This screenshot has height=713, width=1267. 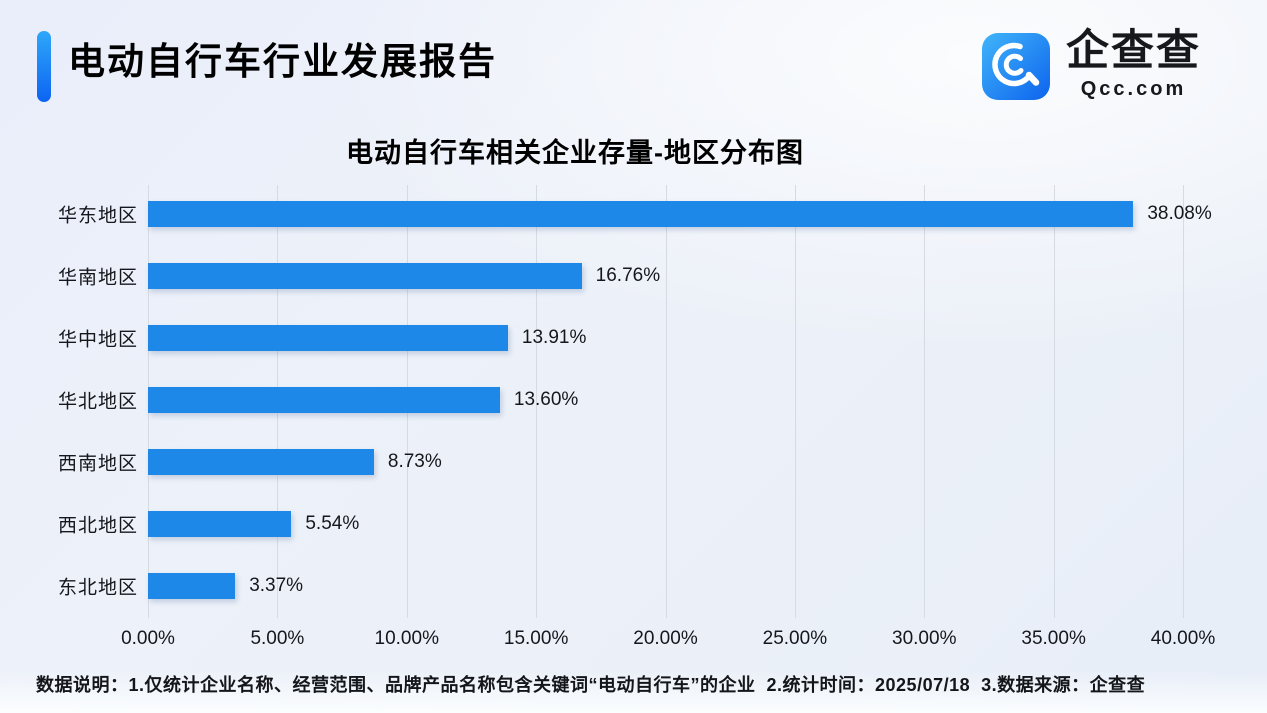 I want to click on value-label: 3.37%, so click(x=276, y=585).